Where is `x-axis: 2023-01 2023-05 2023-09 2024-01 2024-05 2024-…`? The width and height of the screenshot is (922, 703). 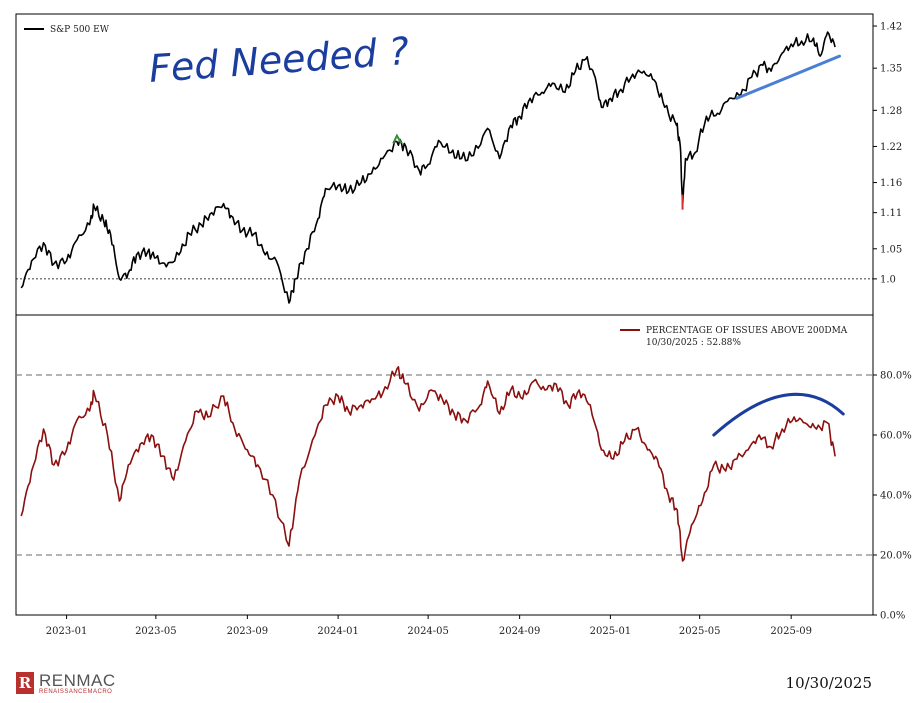
x-axis: 2023-01 2023-05 2023-09 2024-01 2024-05 2024-… is located at coordinates (429, 626).